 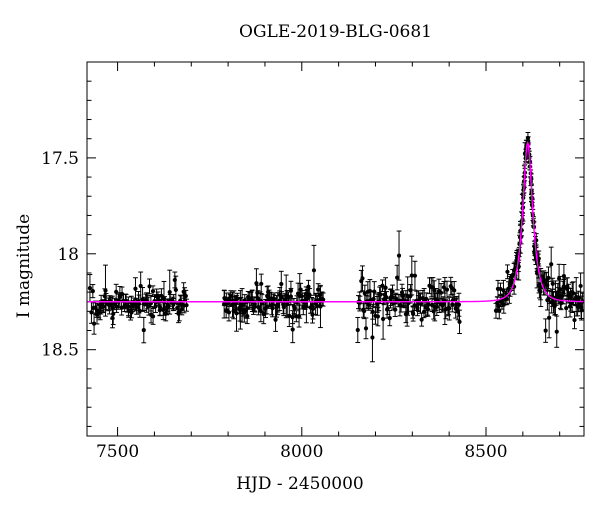 What do you see at coordinates (60, 351) in the screenshot?
I see `y-tick-label: 18.5` at bounding box center [60, 351].